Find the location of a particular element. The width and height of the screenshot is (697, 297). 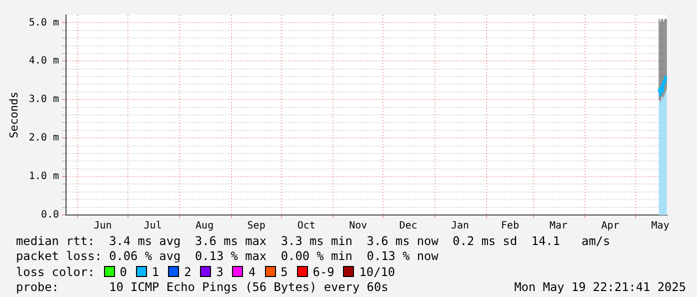

text: median rtt: 3.4 ms avg 3.6 ms max 3.3 ms min 3.6 ms now 0.2 ms sd 14.1 am/s is located at coordinates (314, 242).